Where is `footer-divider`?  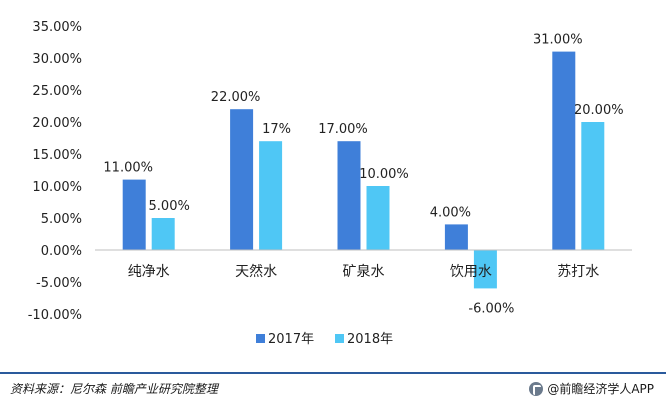
footer-divider is located at coordinates (333, 373).